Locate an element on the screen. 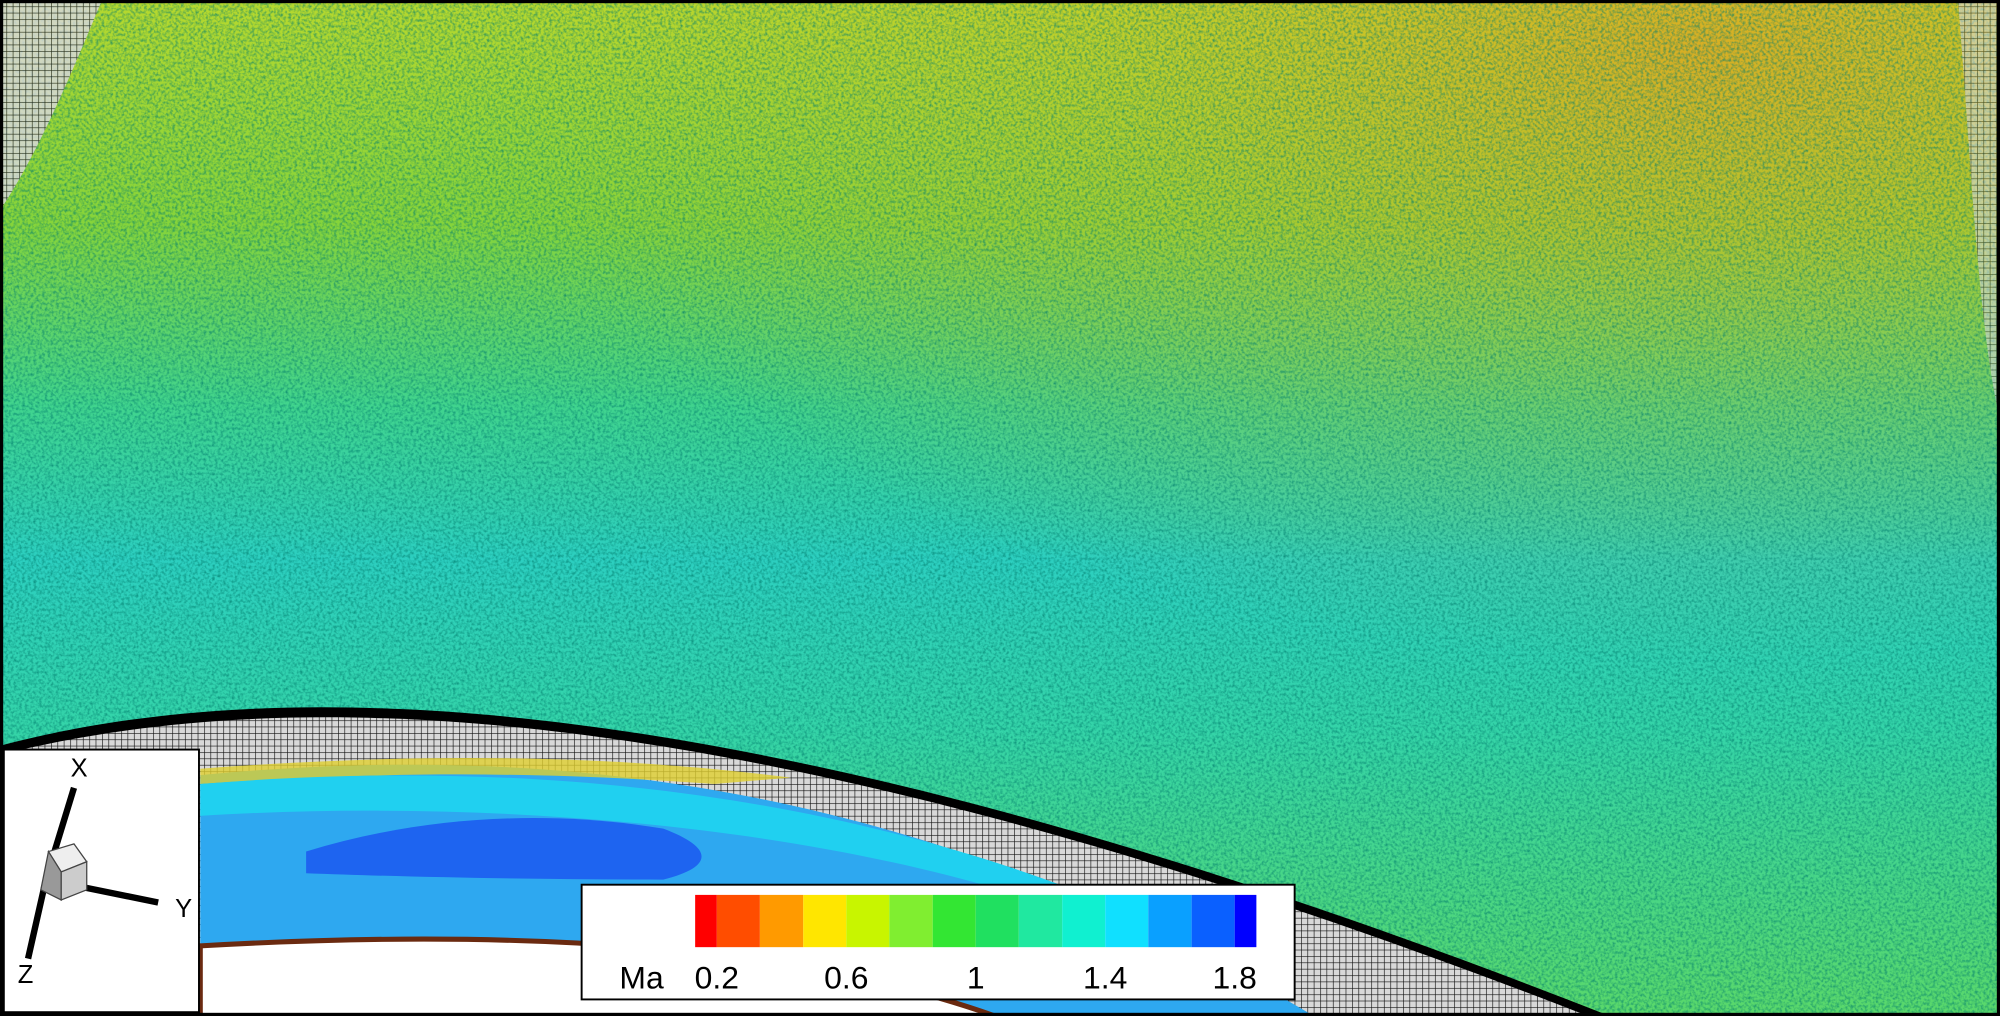 This screenshot has height=1016, width=2000. colorbar-tick-label: 1.8 is located at coordinates (1235, 978).